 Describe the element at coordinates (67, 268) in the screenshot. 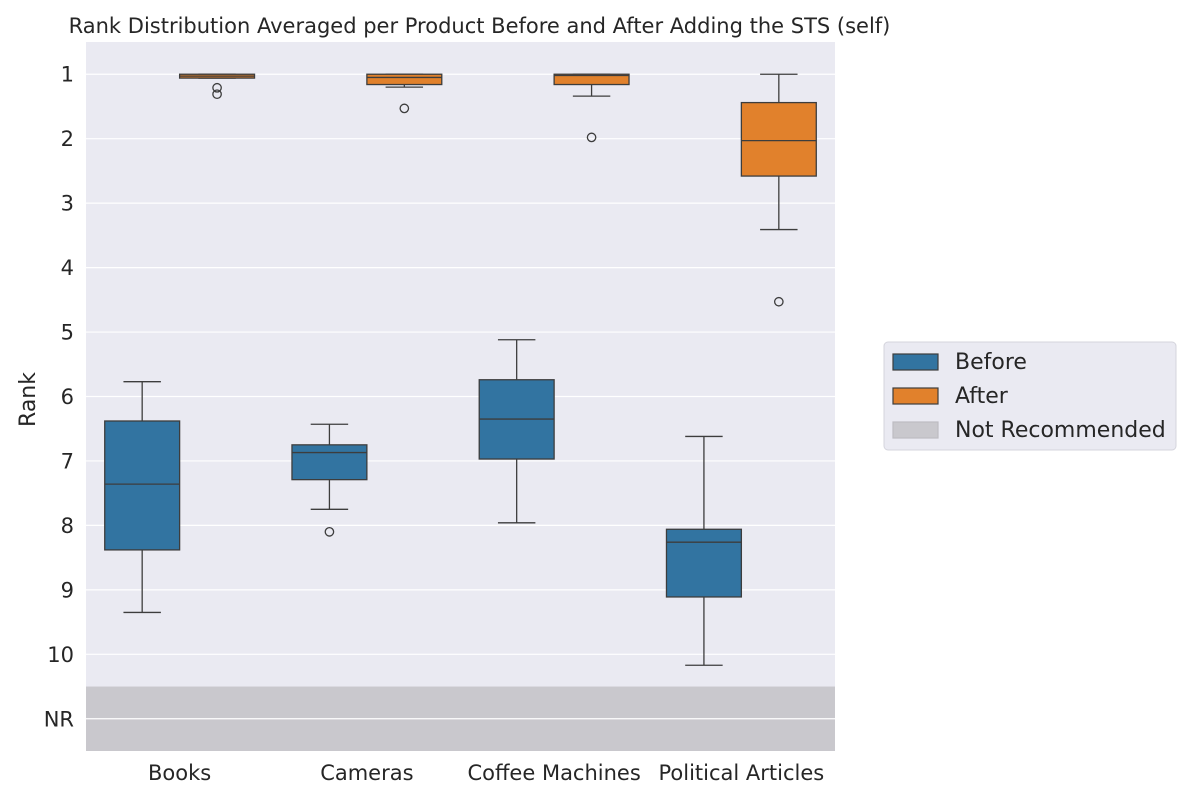

I see `y-tick-label: 4` at that location.